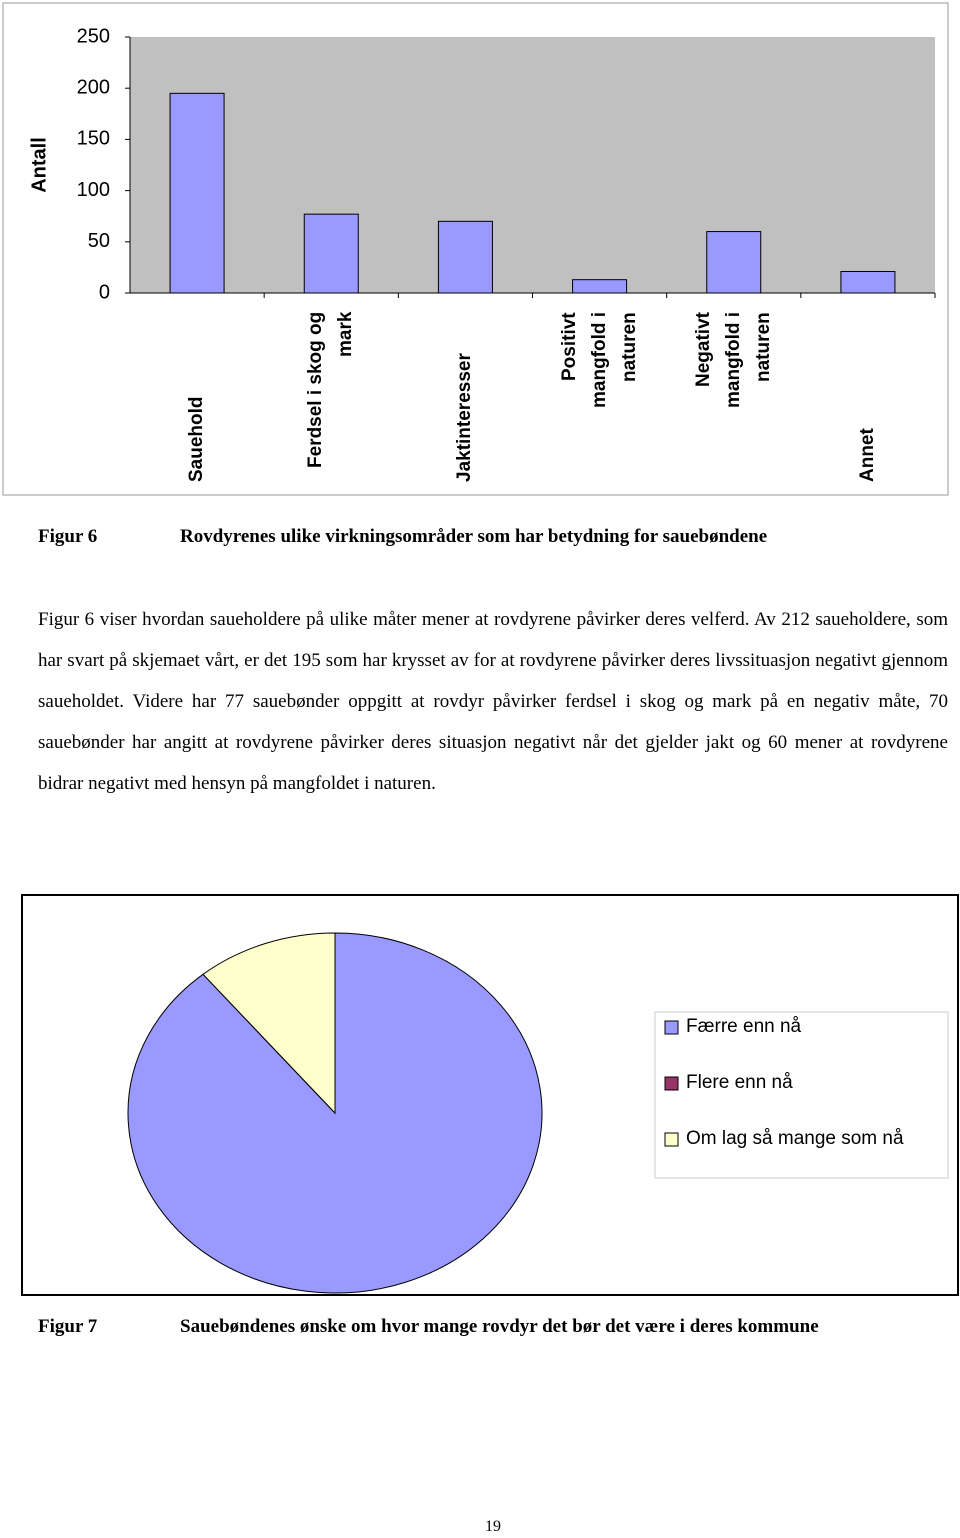  I want to click on figure-label: Figur 7, so click(68, 1326).